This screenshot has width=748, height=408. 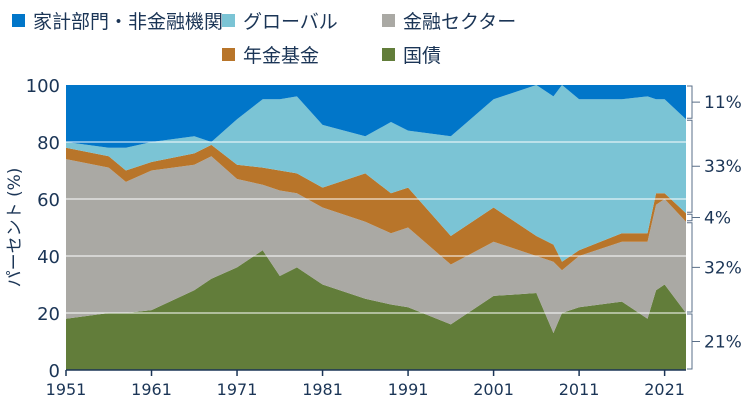 What do you see at coordinates (579, 389) in the screenshot?
I see `x-tick-label: 2011` at bounding box center [579, 389].